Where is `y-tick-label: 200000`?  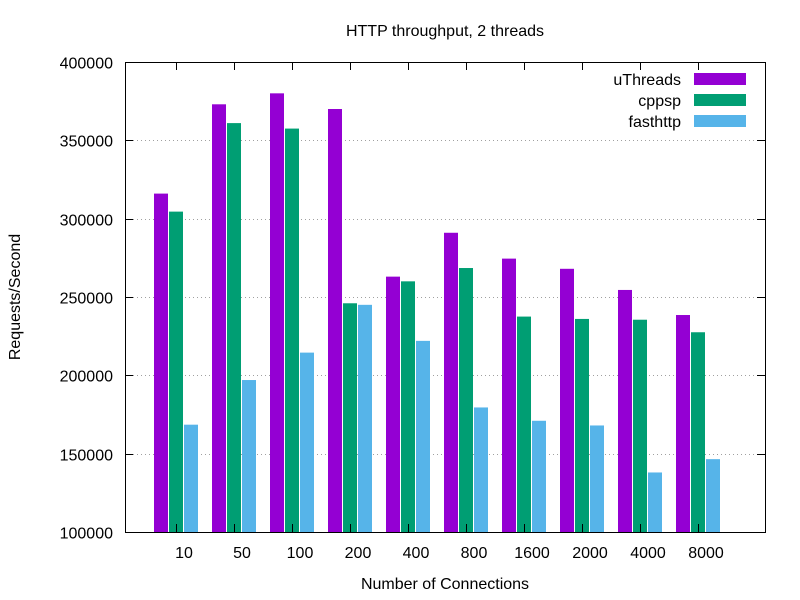
y-tick-label: 200000 is located at coordinates (86, 377).